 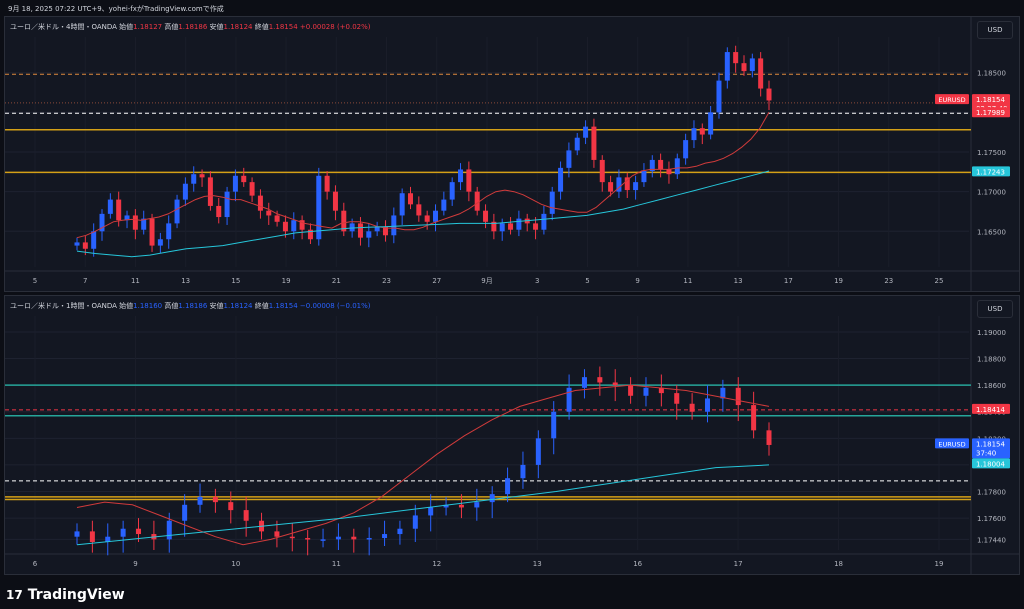 I want to click on ema-slow-line, so click(x=423, y=214).